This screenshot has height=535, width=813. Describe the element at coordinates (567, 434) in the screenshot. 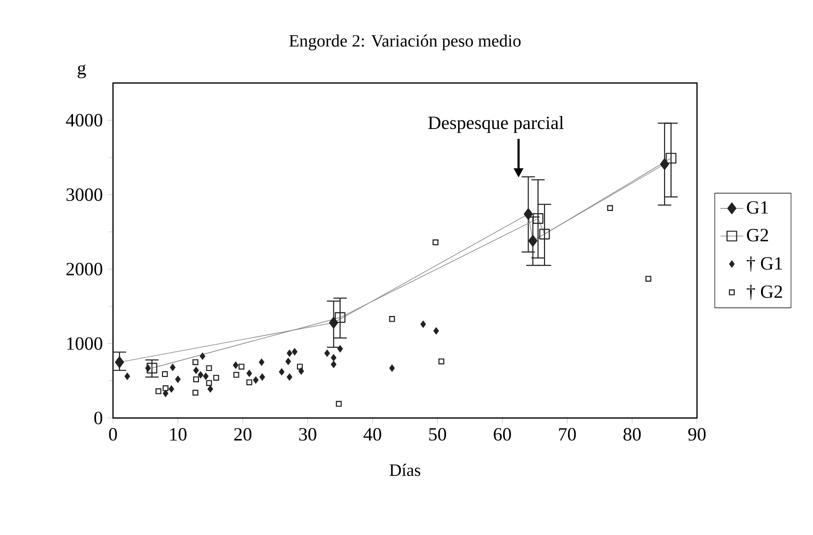

I see `x-tick-label: 70` at that location.